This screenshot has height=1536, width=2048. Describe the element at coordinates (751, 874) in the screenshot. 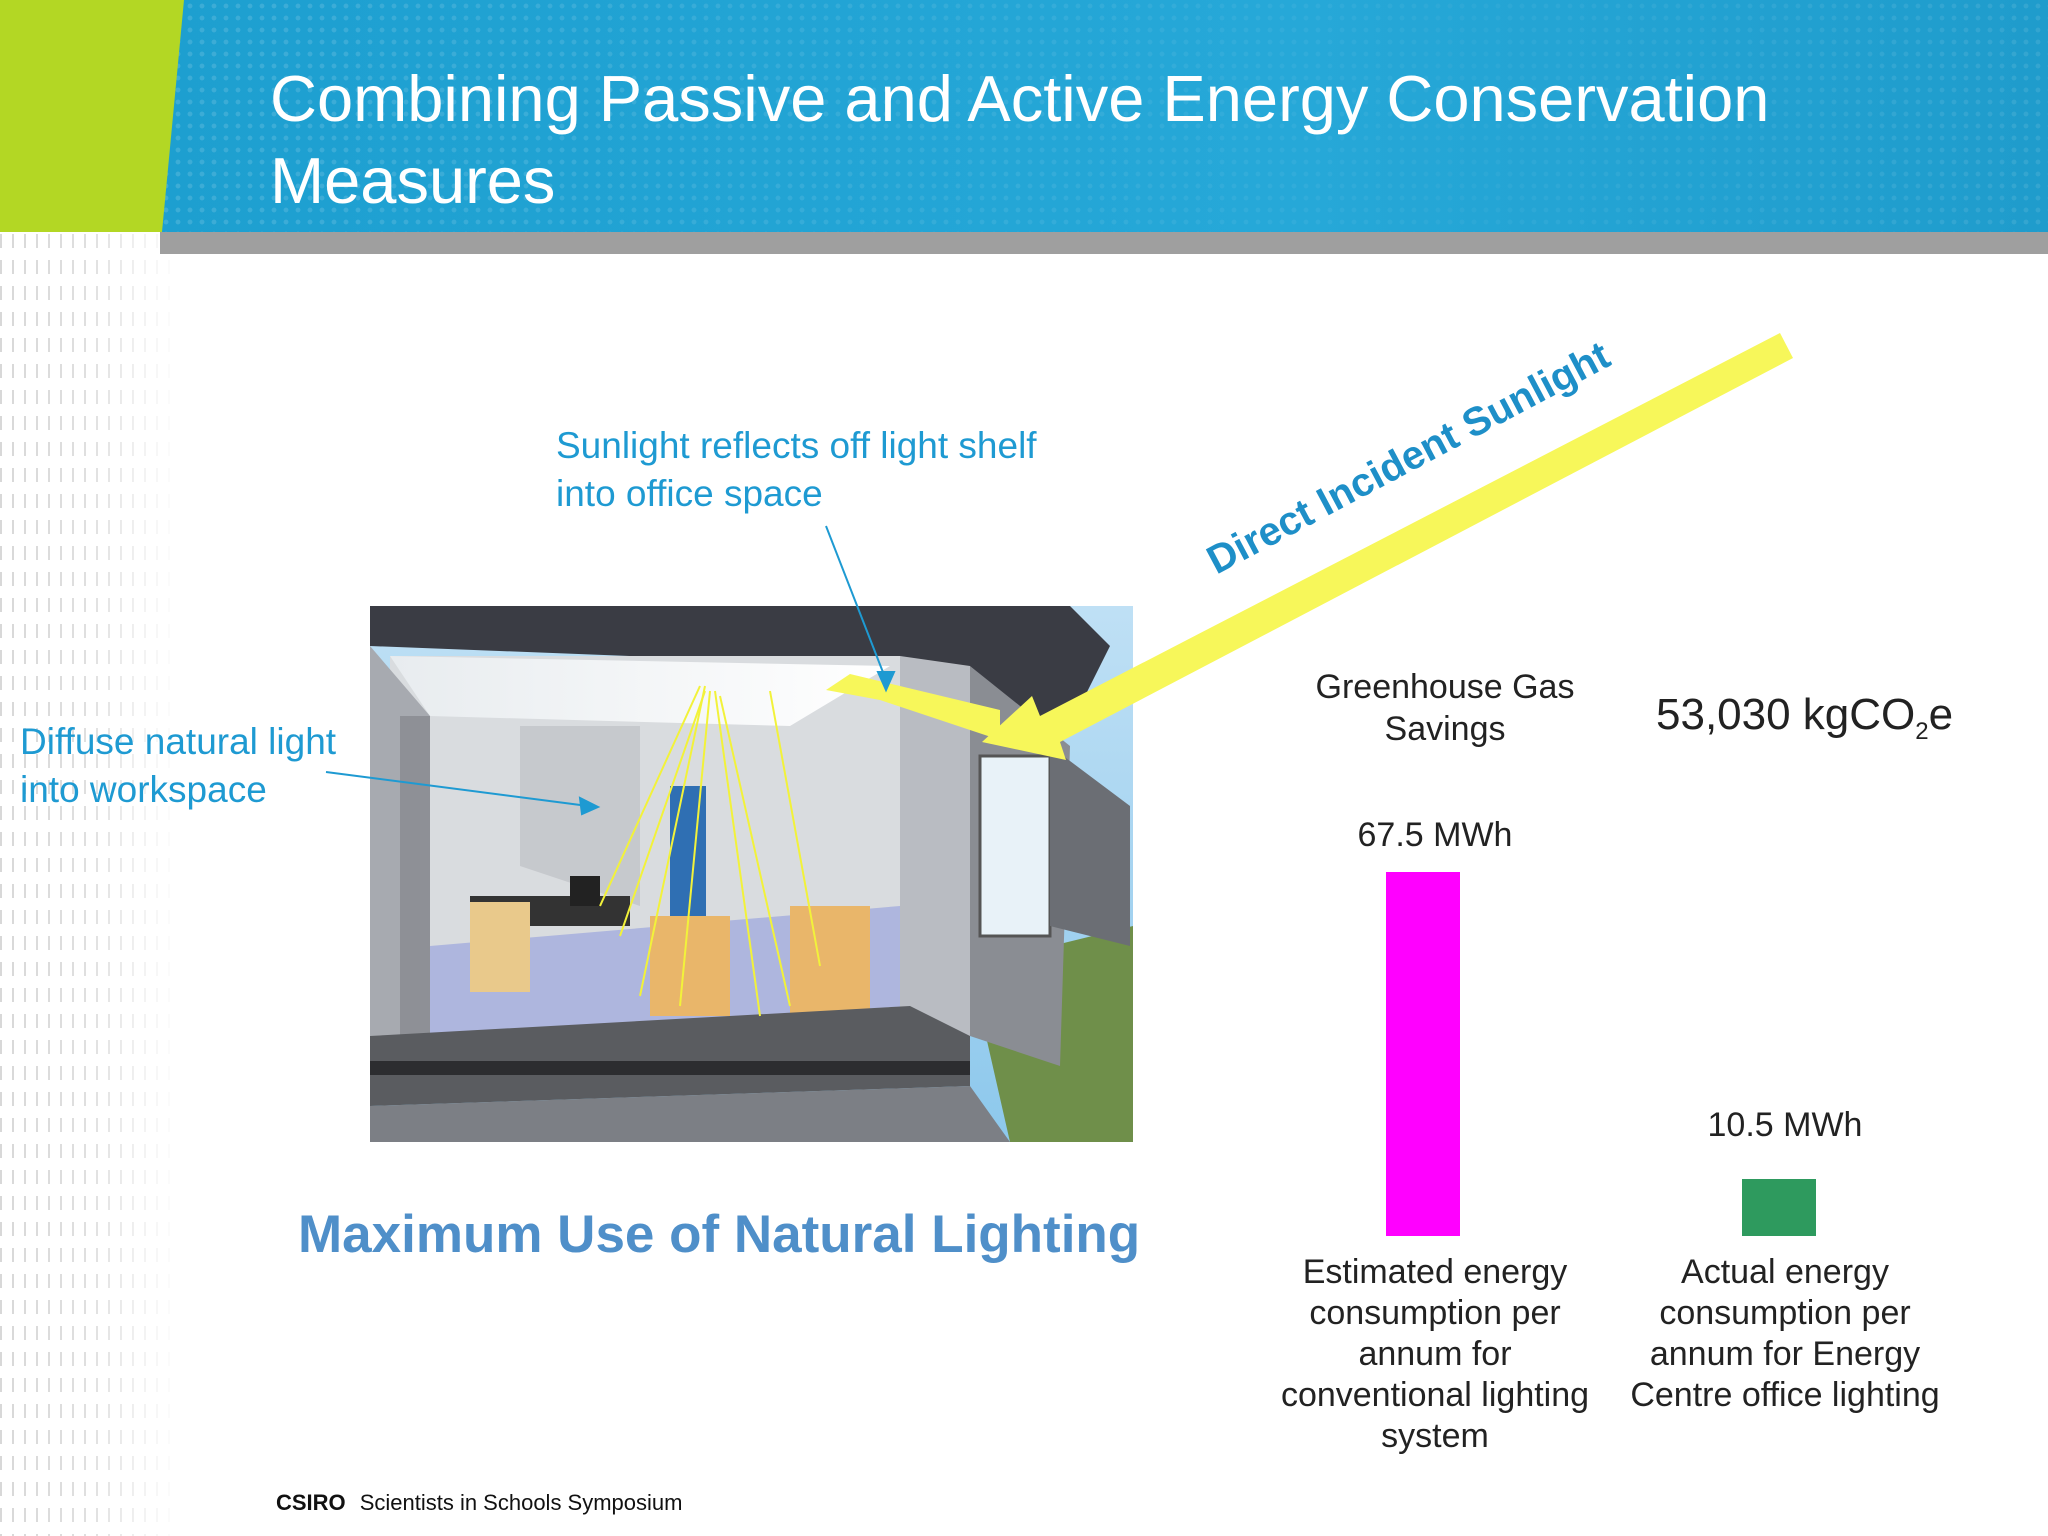

I see `office-illustration` at that location.